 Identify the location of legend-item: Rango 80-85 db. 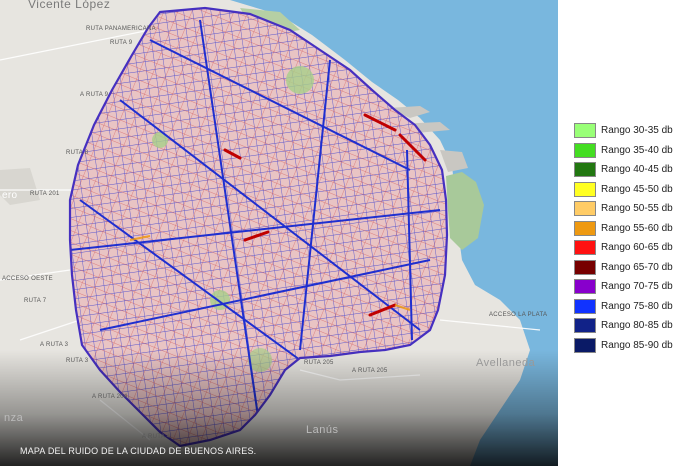
(631, 326).